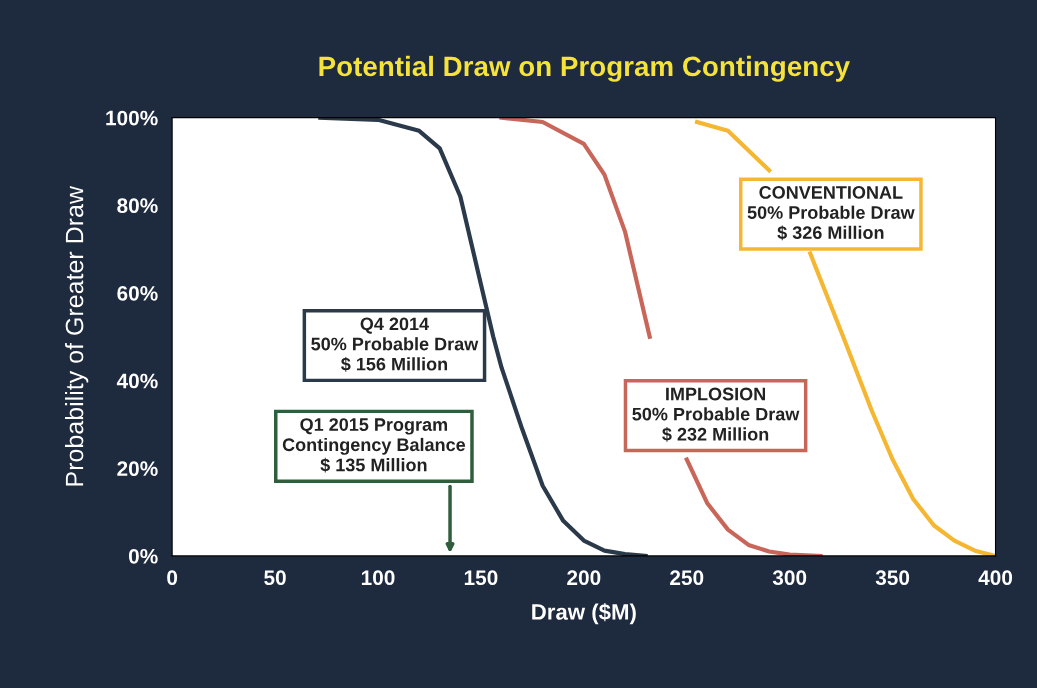  I want to click on chart-title: Potential Draw on Program Contingency, so click(584, 68).